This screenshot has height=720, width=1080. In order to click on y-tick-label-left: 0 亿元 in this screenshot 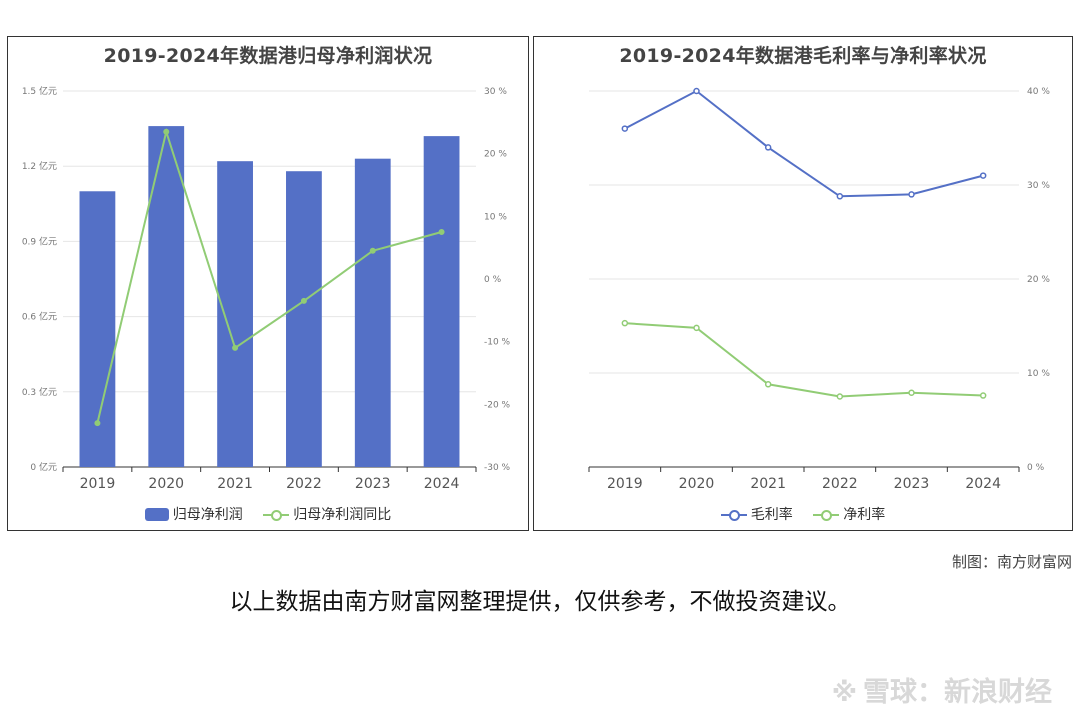, I will do `click(43, 467)`.